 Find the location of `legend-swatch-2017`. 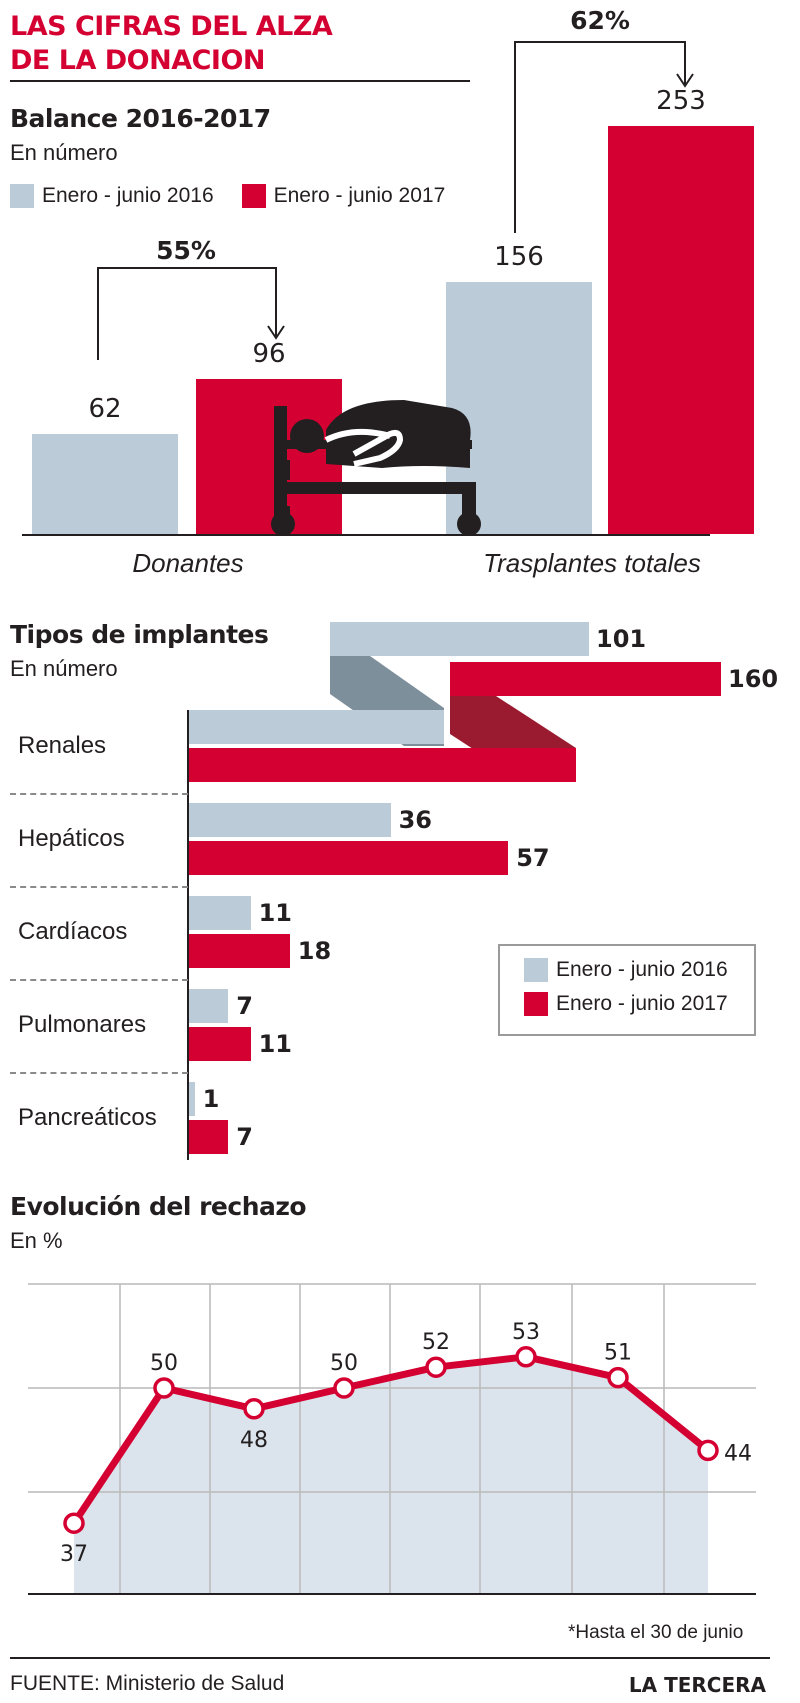

legend-swatch-2017 is located at coordinates (253, 196).